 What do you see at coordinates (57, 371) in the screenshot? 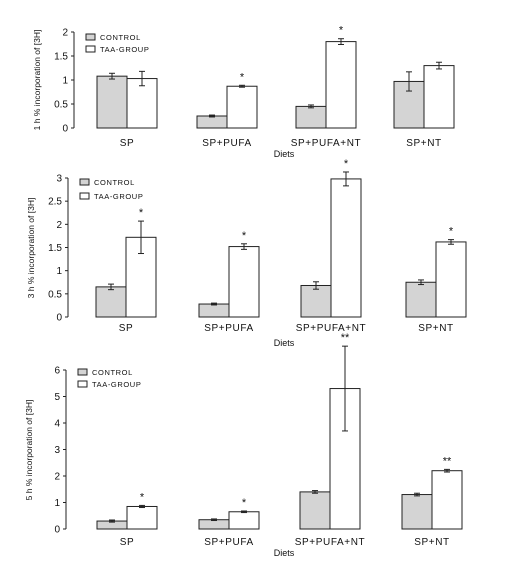
I see `y-tick-label: 6` at bounding box center [57, 371].